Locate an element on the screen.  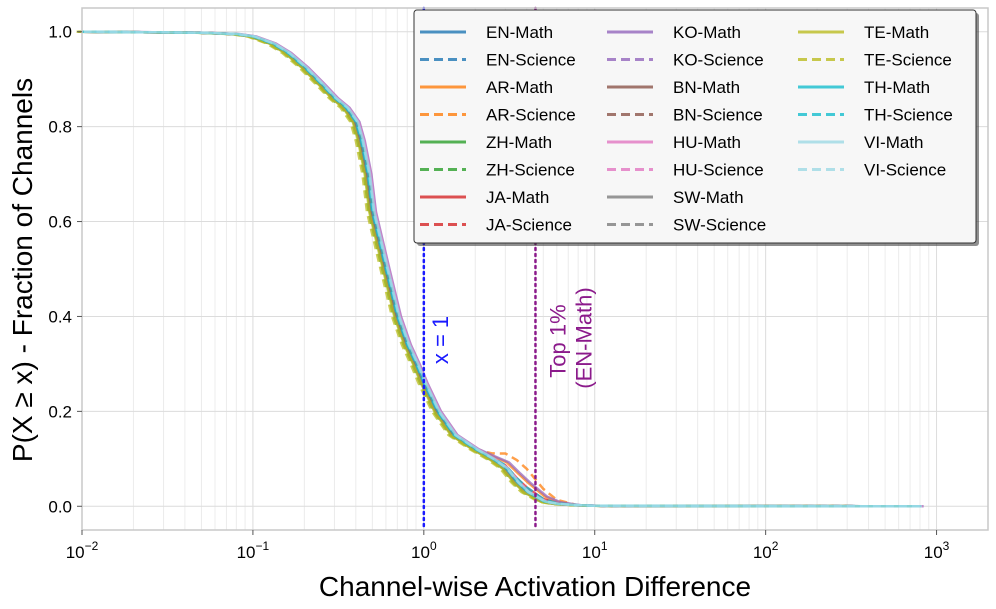
y-tick-label: 0.0 is located at coordinates (60, 506).